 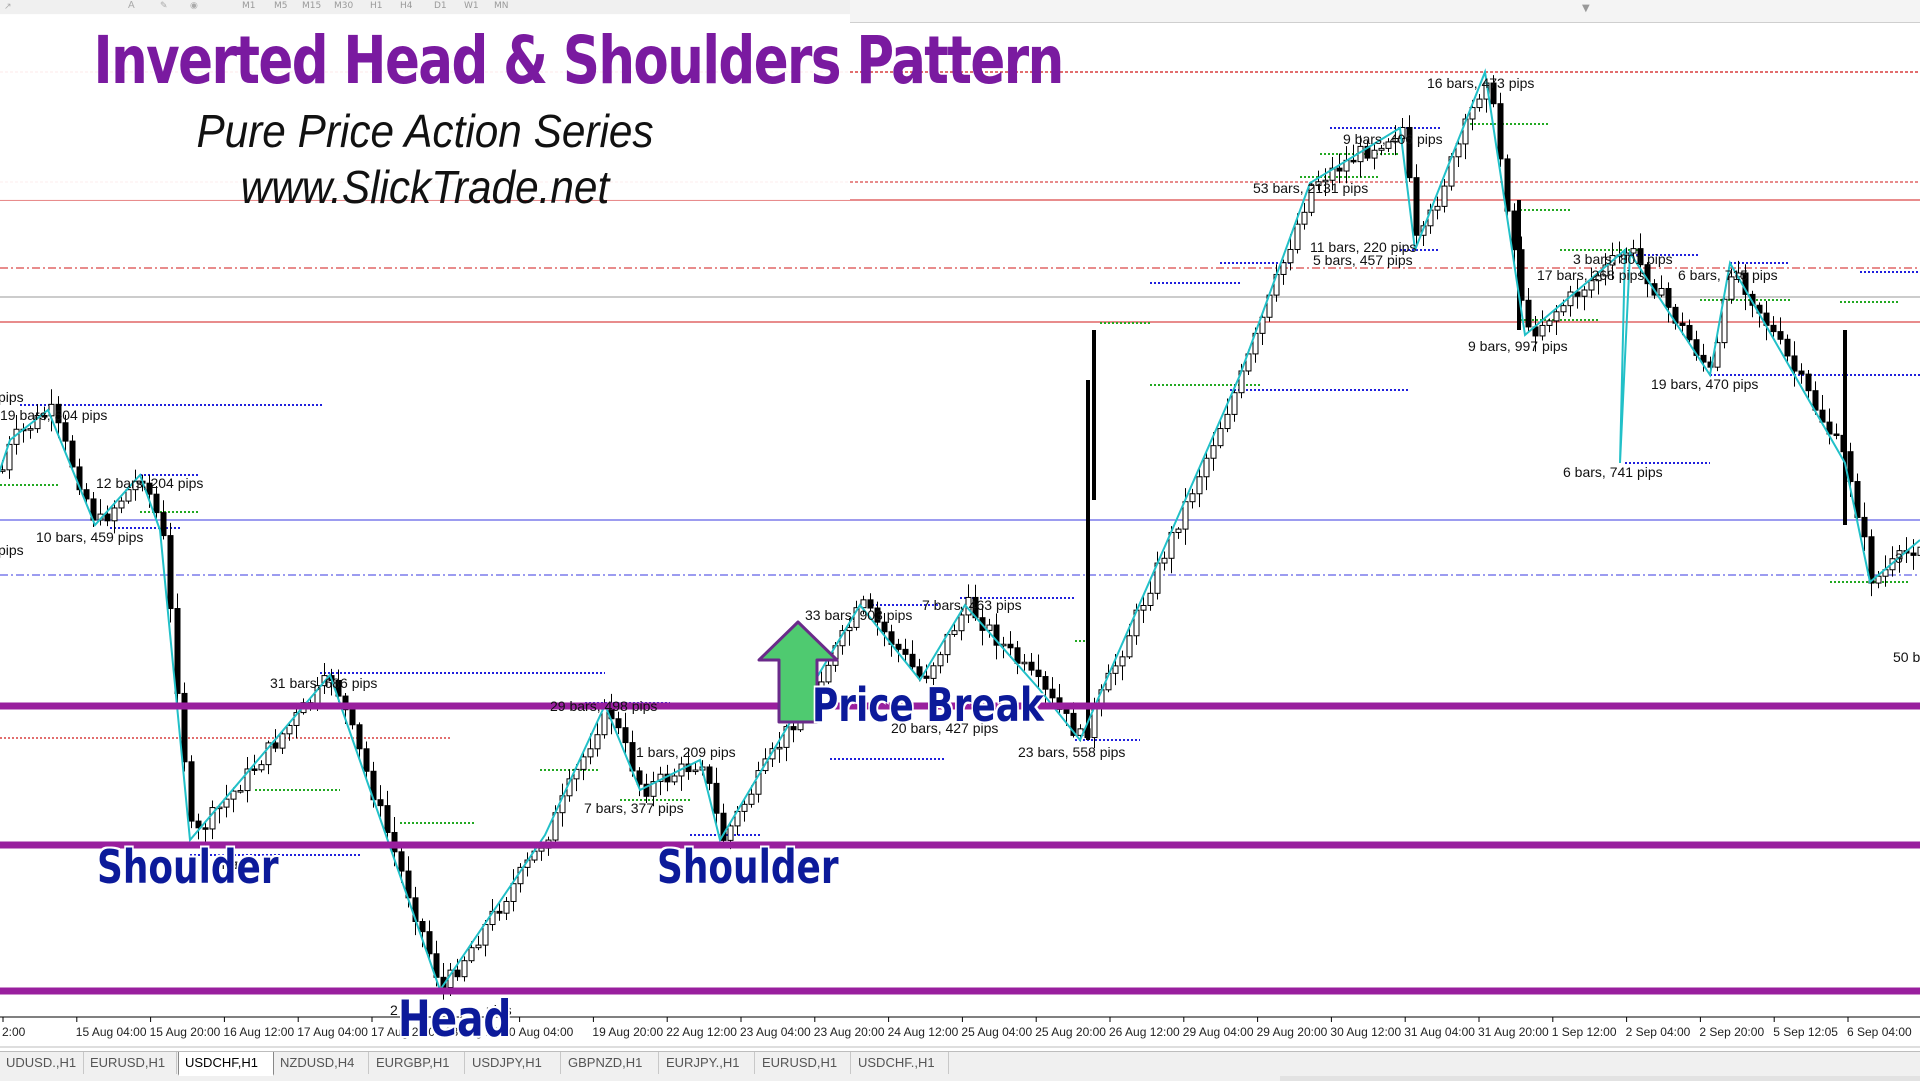 I want to click on time-tick-label: 23 Aug 20:00, so click(x=849, y=1032).